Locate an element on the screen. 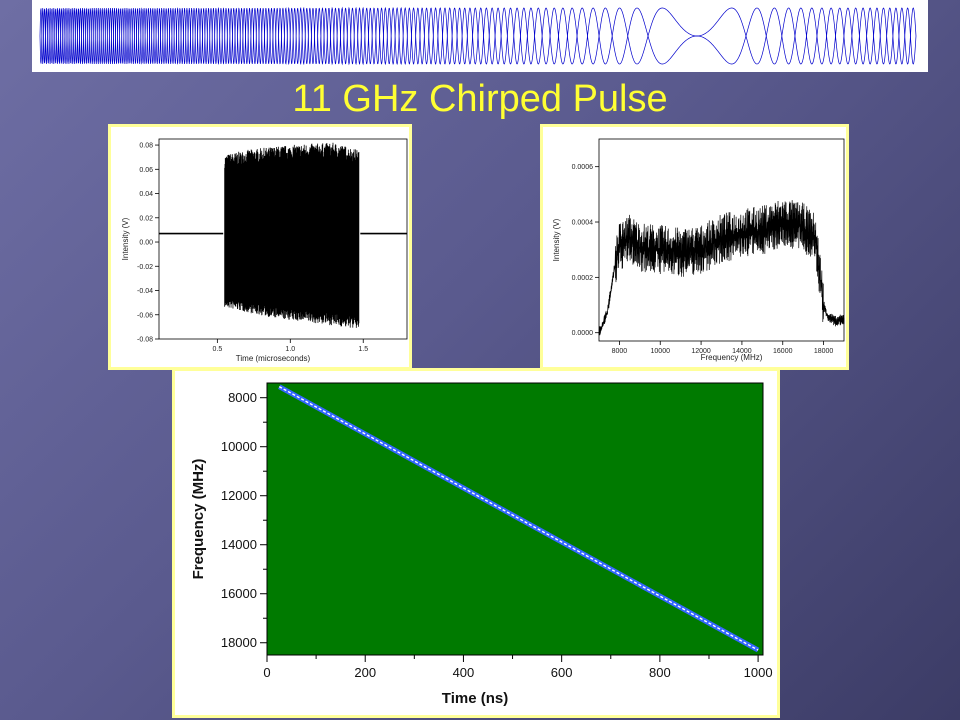 The image size is (960, 720). y-tick-label: -0.06 is located at coordinates (145, 315).